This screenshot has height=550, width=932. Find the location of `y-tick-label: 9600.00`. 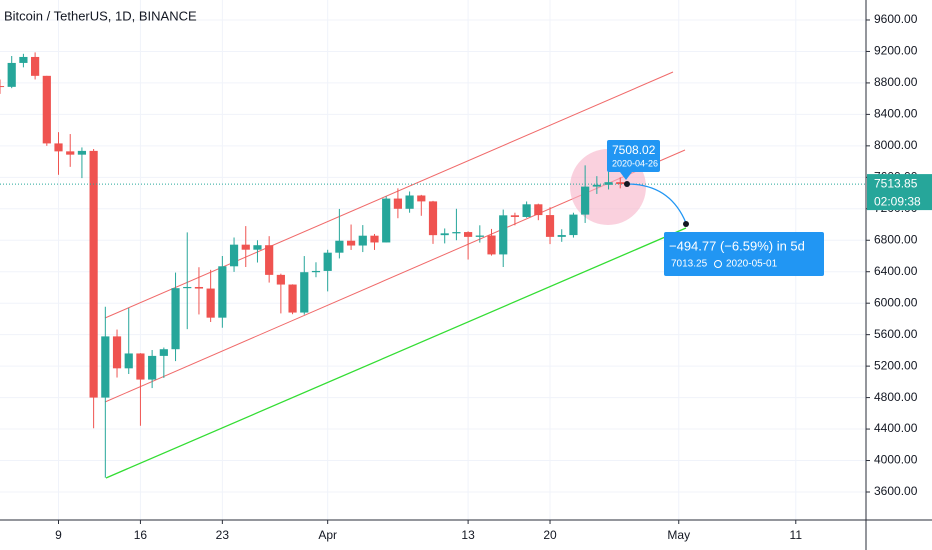

y-tick-label: 9600.00 is located at coordinates (896, 19).